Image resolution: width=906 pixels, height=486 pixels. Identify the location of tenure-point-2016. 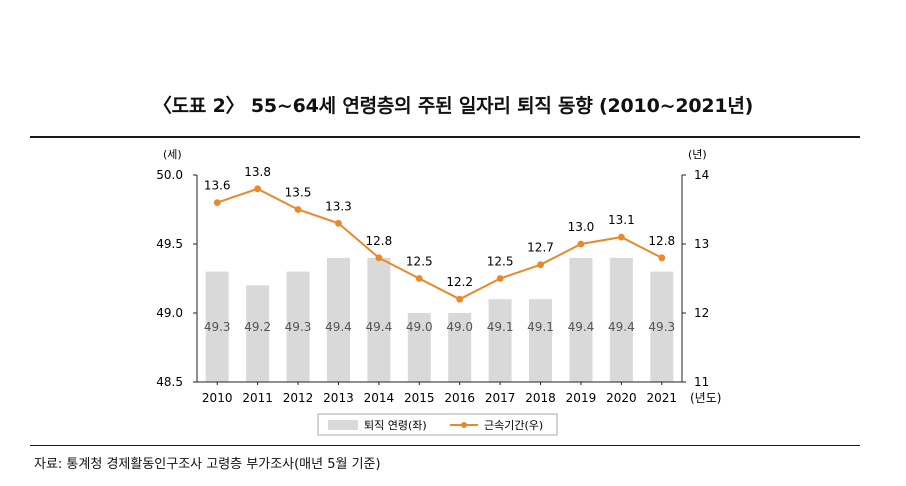
(460, 299).